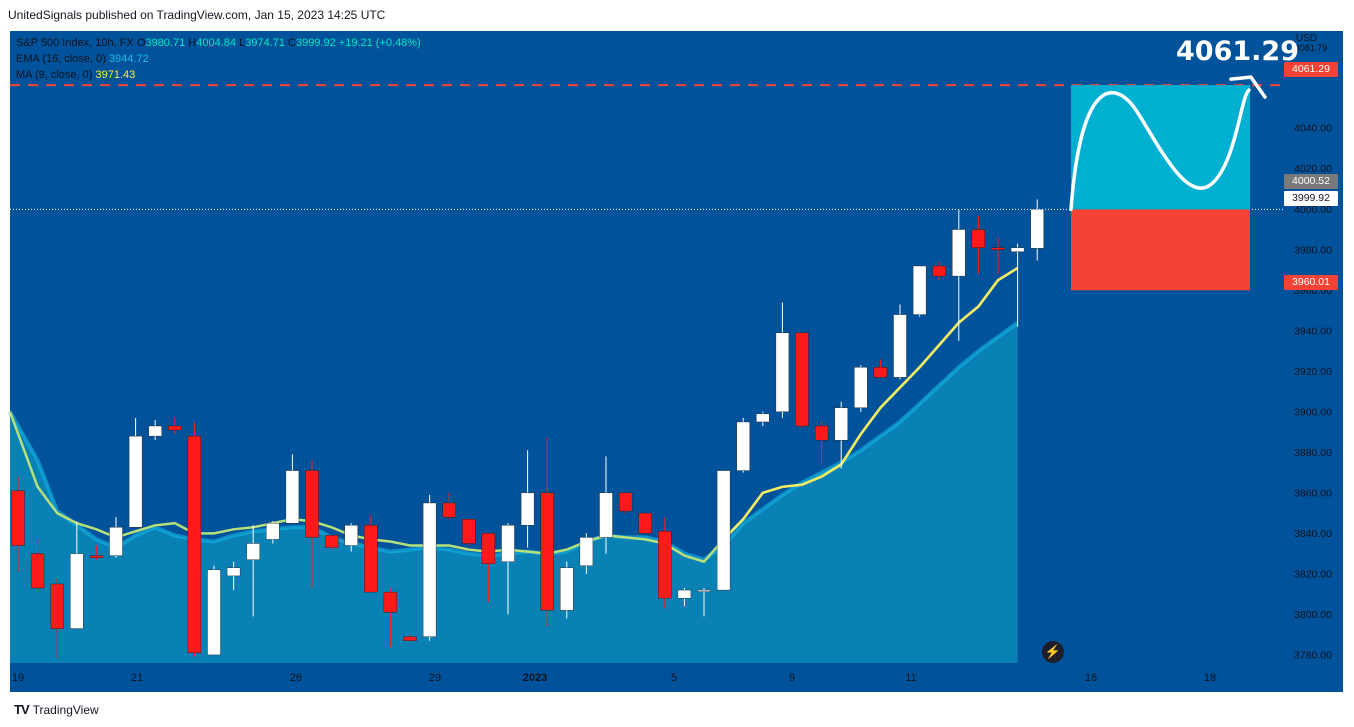  What do you see at coordinates (1311, 181) in the screenshot?
I see `prior-close-tag: 4000.52` at bounding box center [1311, 181].